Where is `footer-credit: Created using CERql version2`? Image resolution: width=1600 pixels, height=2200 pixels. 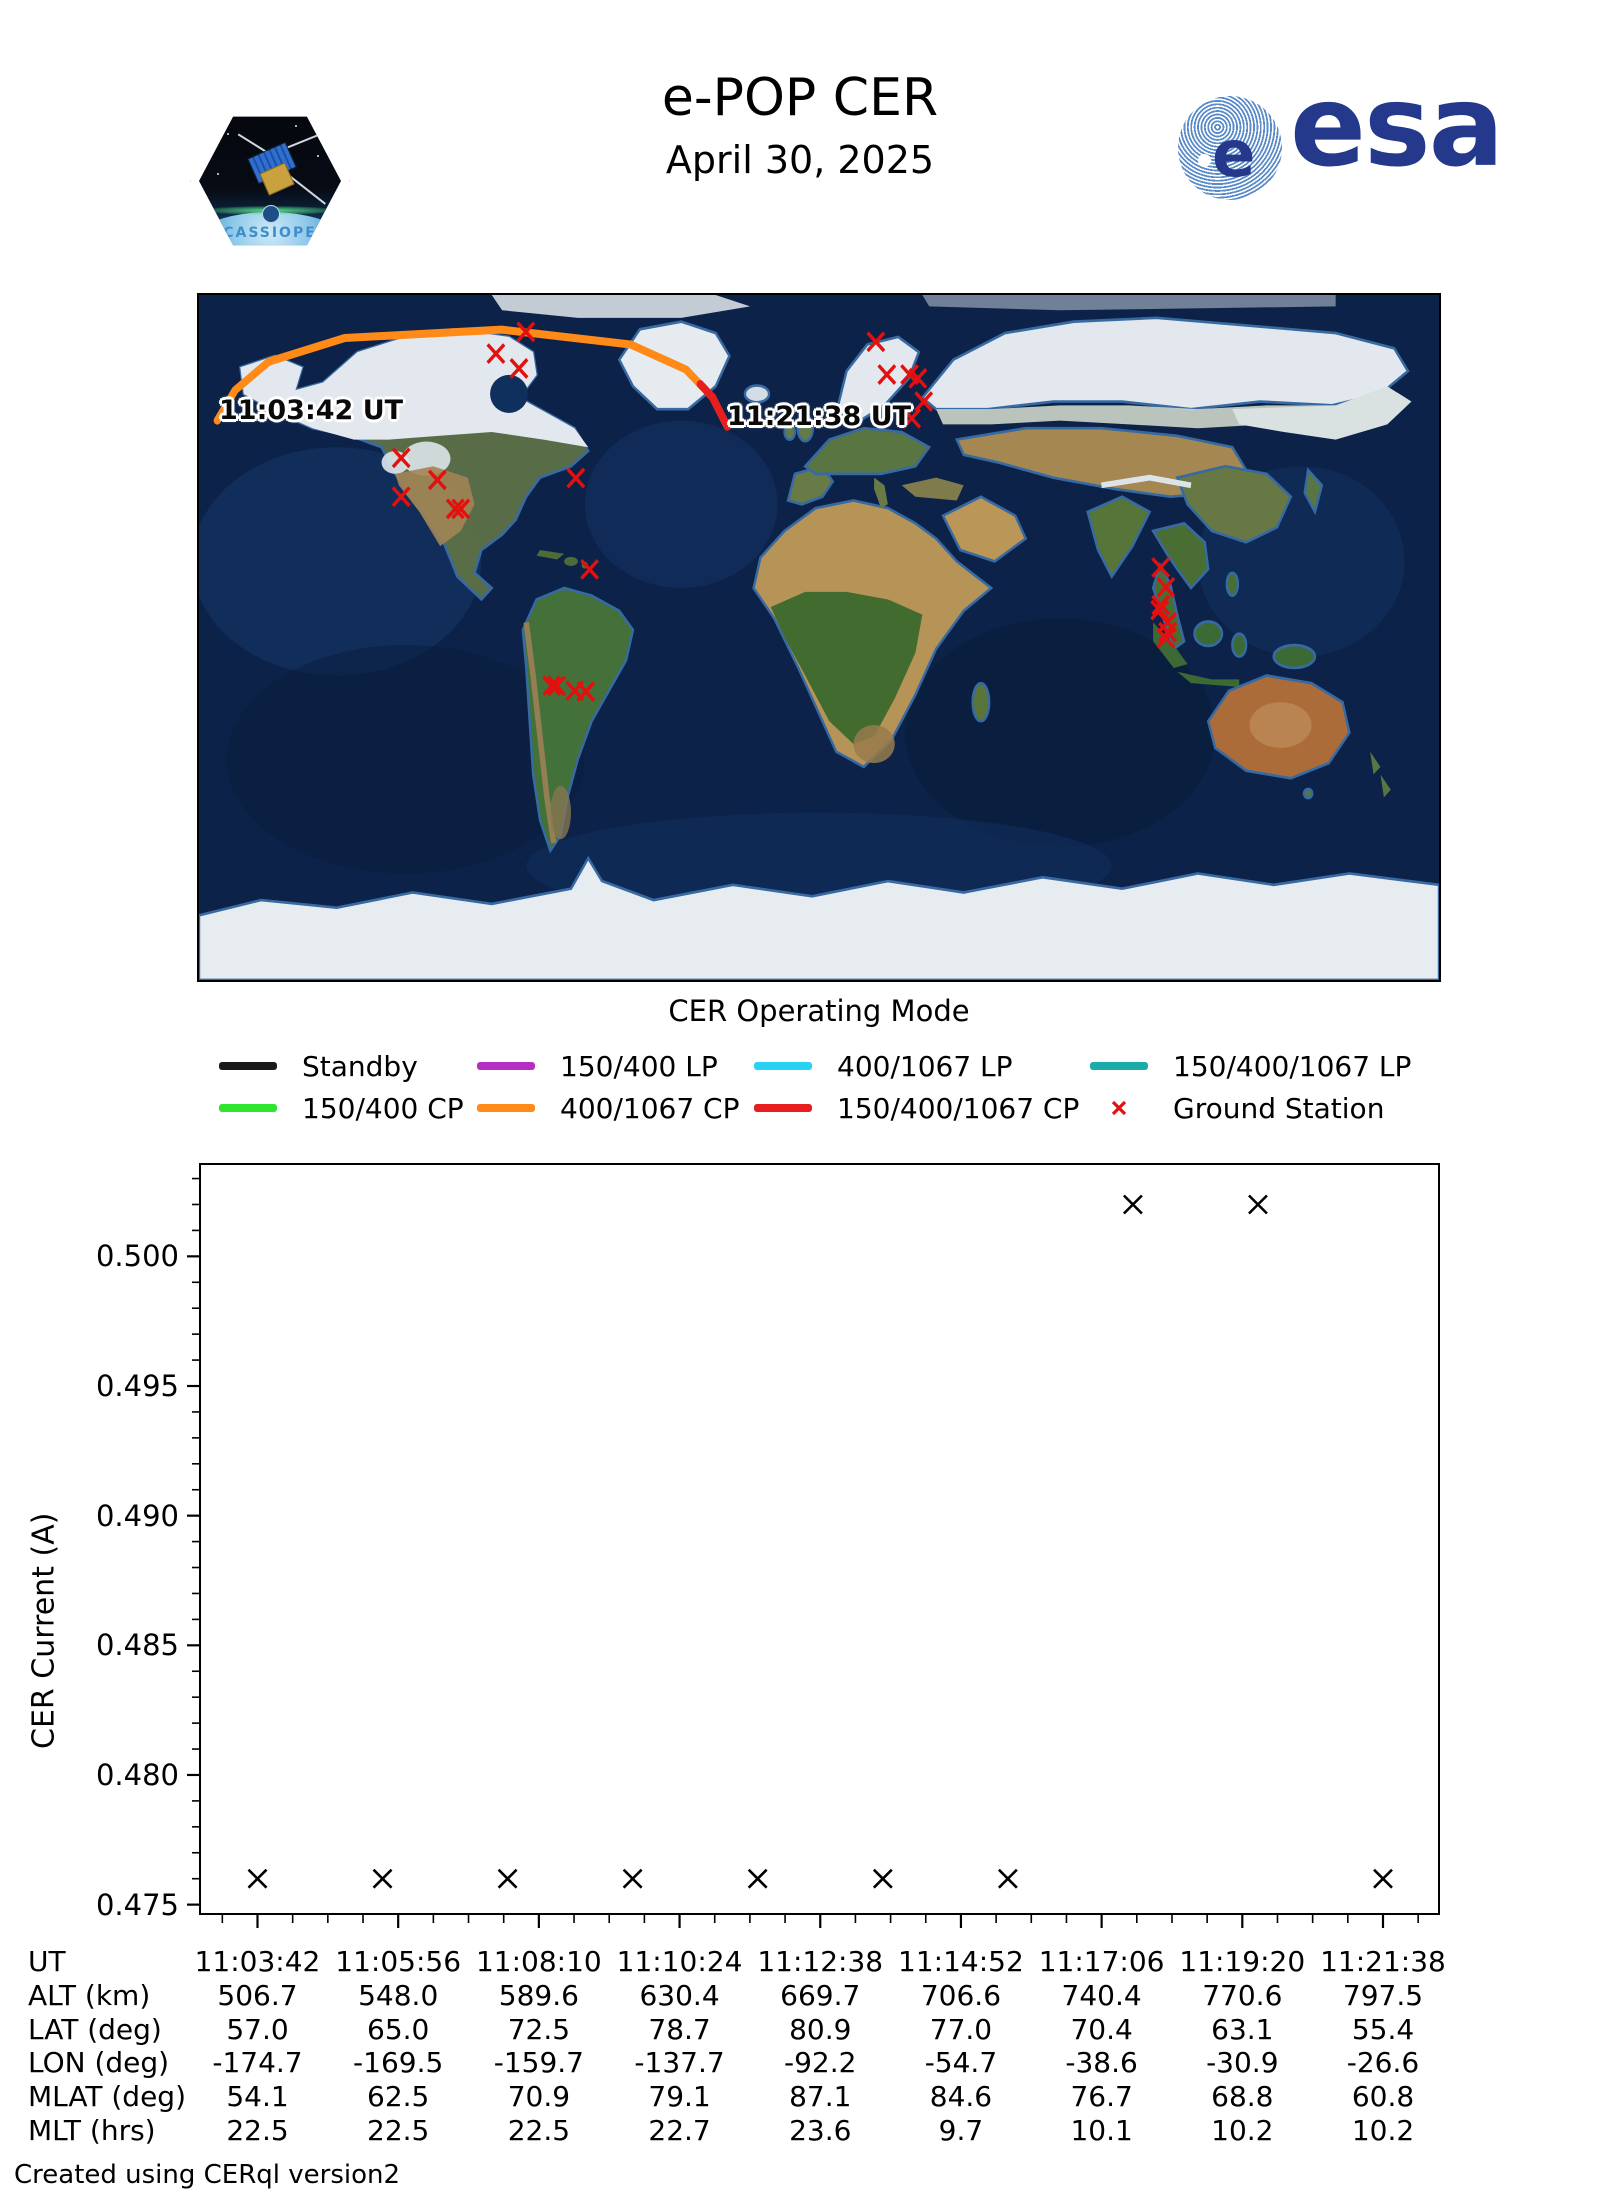
footer-credit: Created using CERql version2 is located at coordinates (207, 2175).